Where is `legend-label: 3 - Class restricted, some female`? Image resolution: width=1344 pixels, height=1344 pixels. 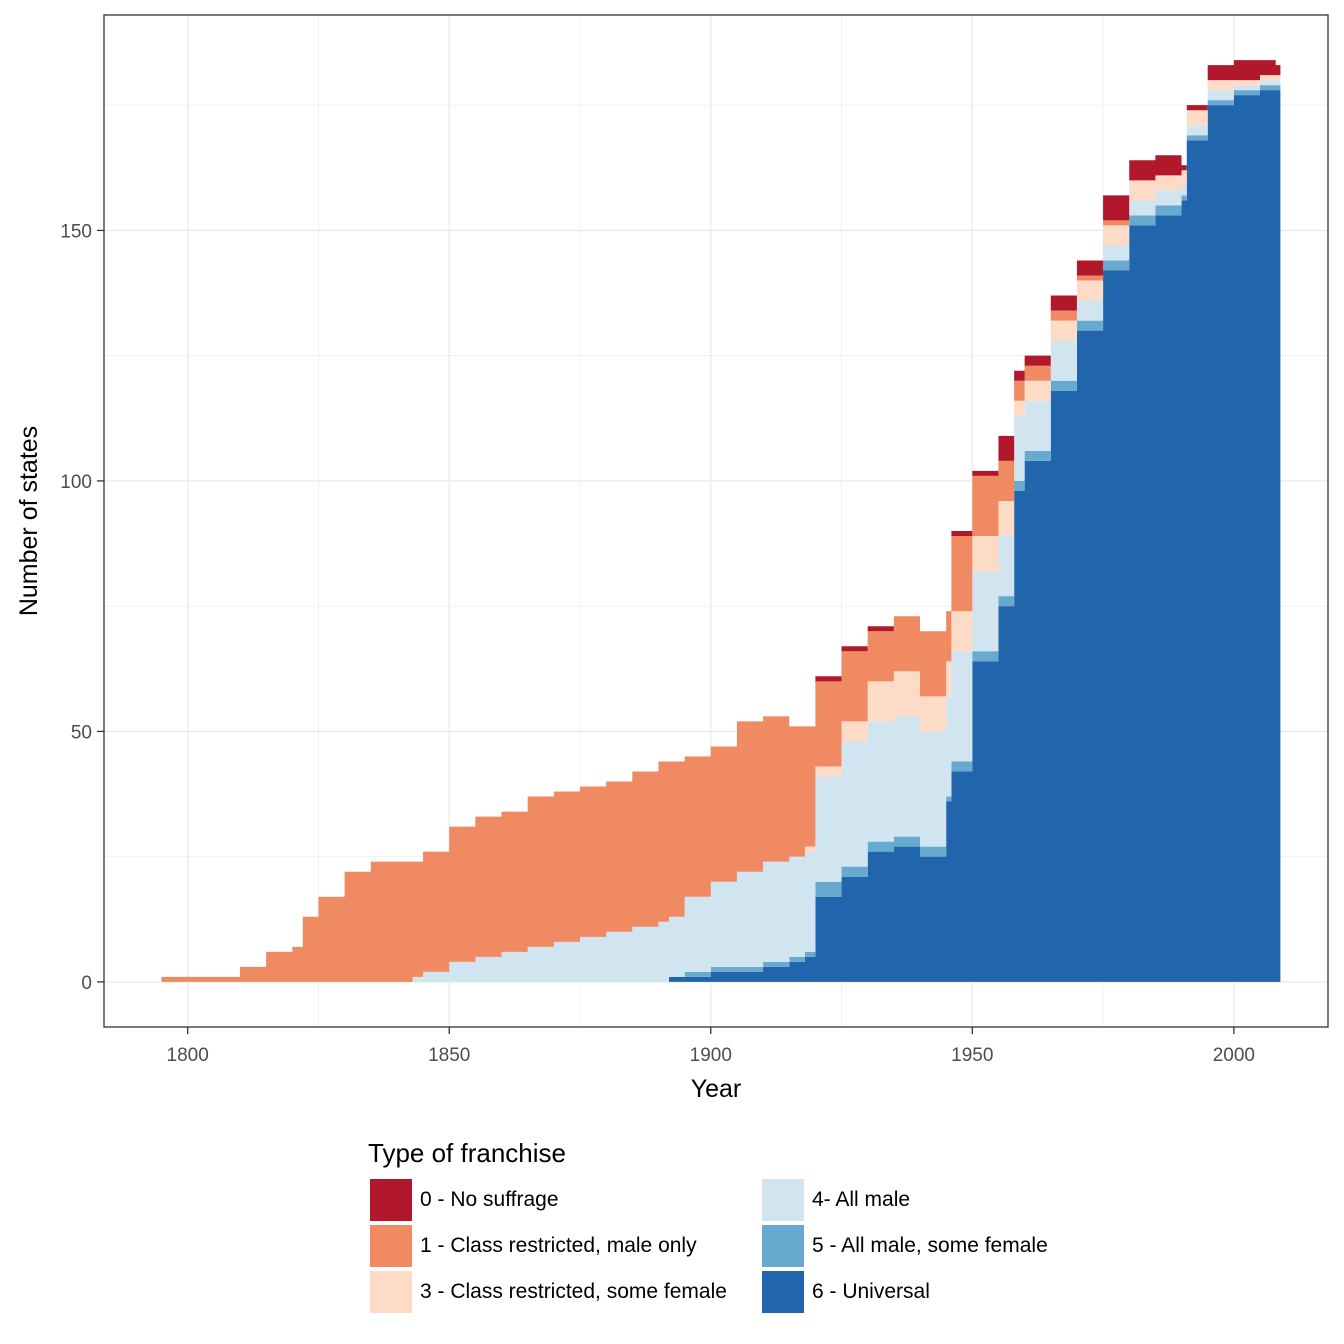 legend-label: 3 - Class restricted, some female is located at coordinates (573, 1291).